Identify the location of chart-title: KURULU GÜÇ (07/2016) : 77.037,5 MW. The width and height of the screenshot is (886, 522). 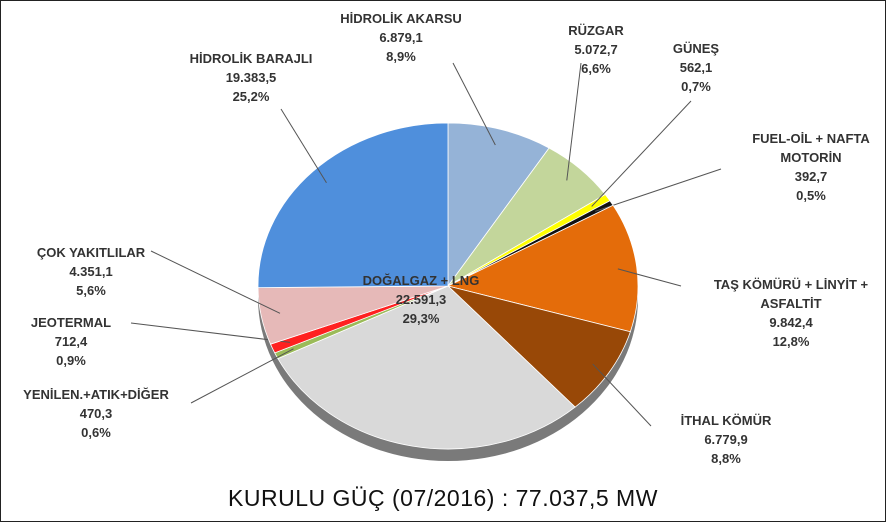
(443, 498).